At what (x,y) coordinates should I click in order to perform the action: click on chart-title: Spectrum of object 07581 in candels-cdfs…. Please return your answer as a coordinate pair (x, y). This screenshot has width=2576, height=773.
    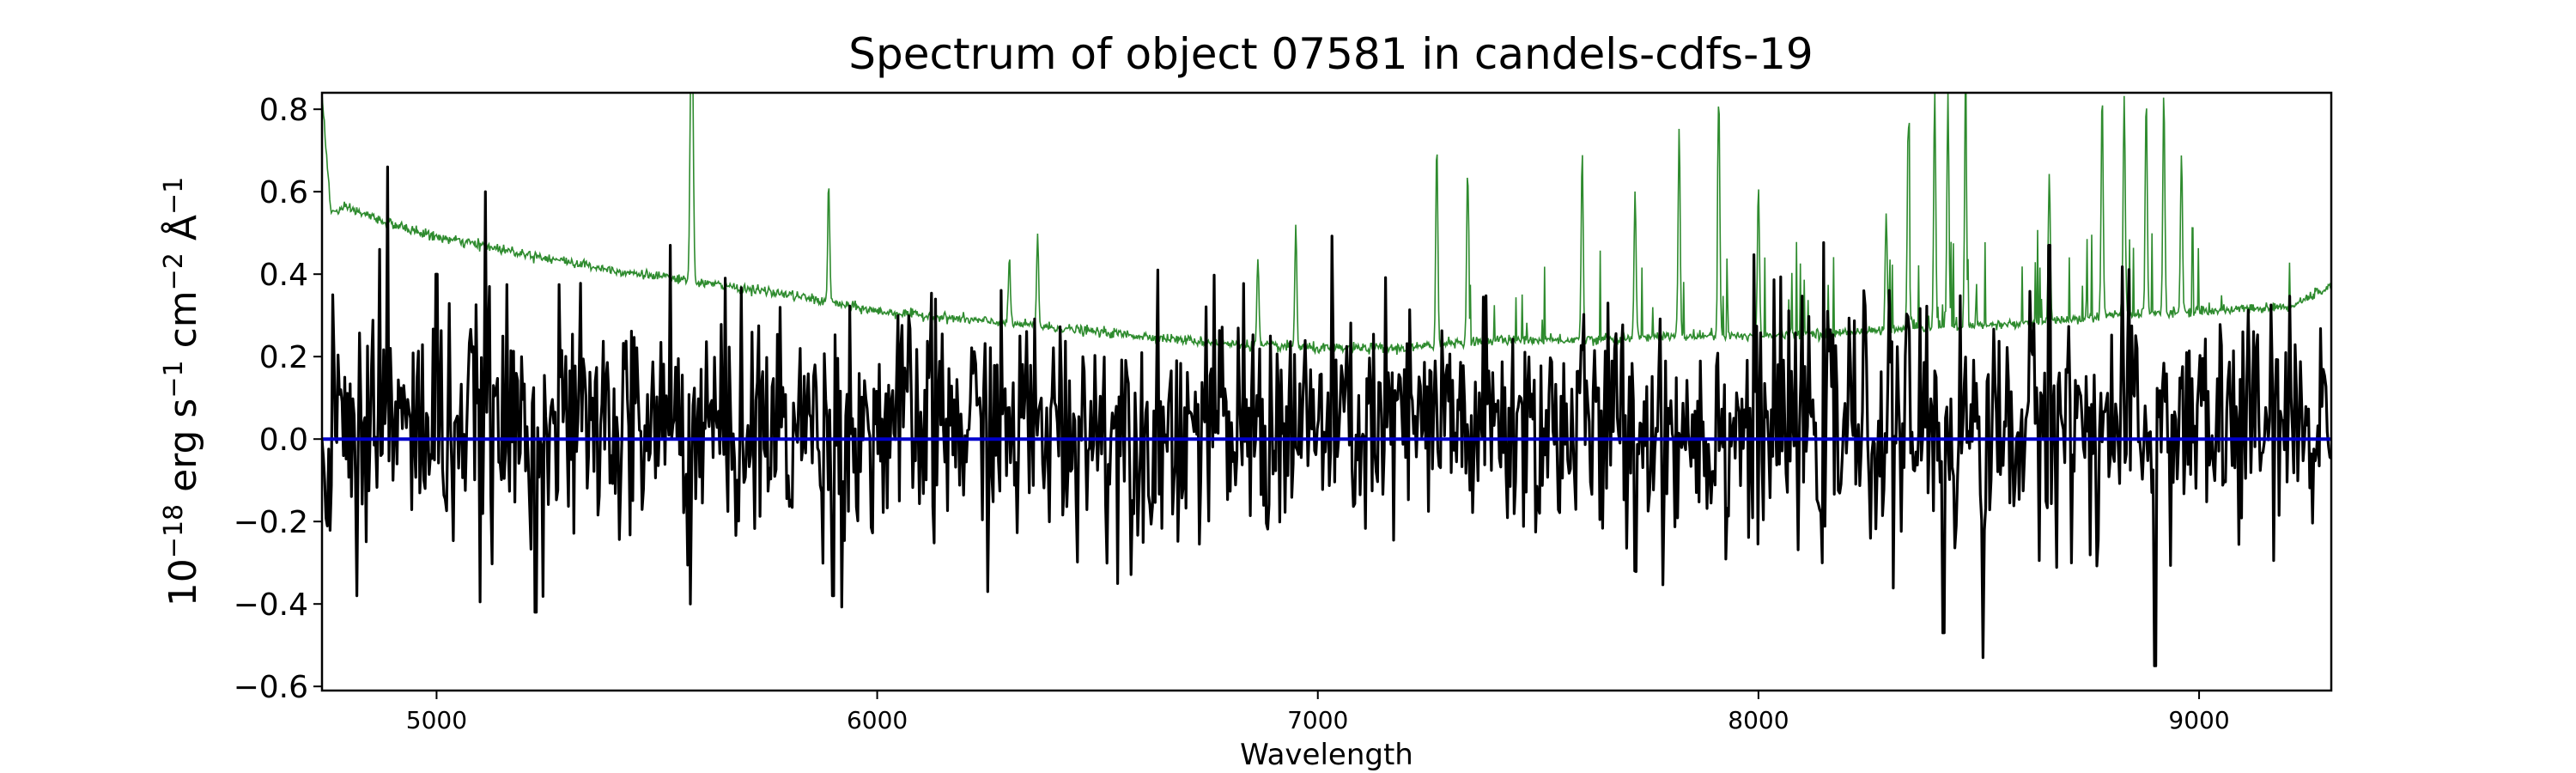
    Looking at the image, I should click on (1331, 54).